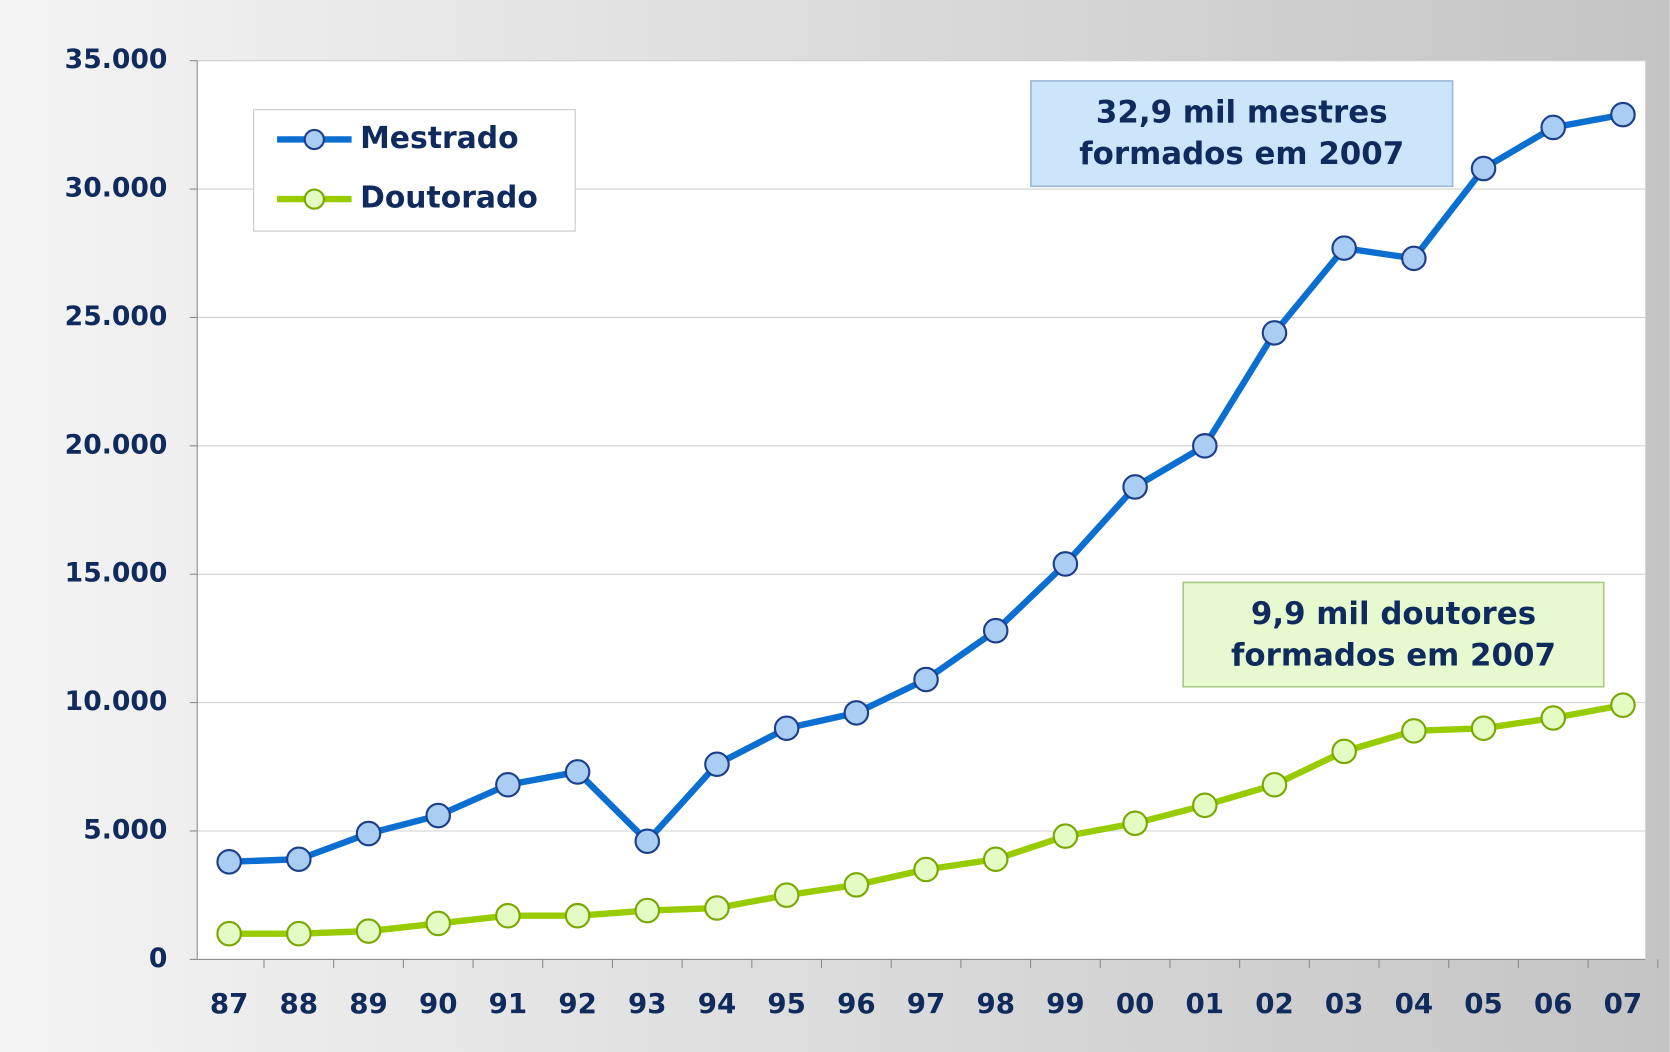 This screenshot has height=1052, width=1670. I want to click on legend-box, so click(414, 170).